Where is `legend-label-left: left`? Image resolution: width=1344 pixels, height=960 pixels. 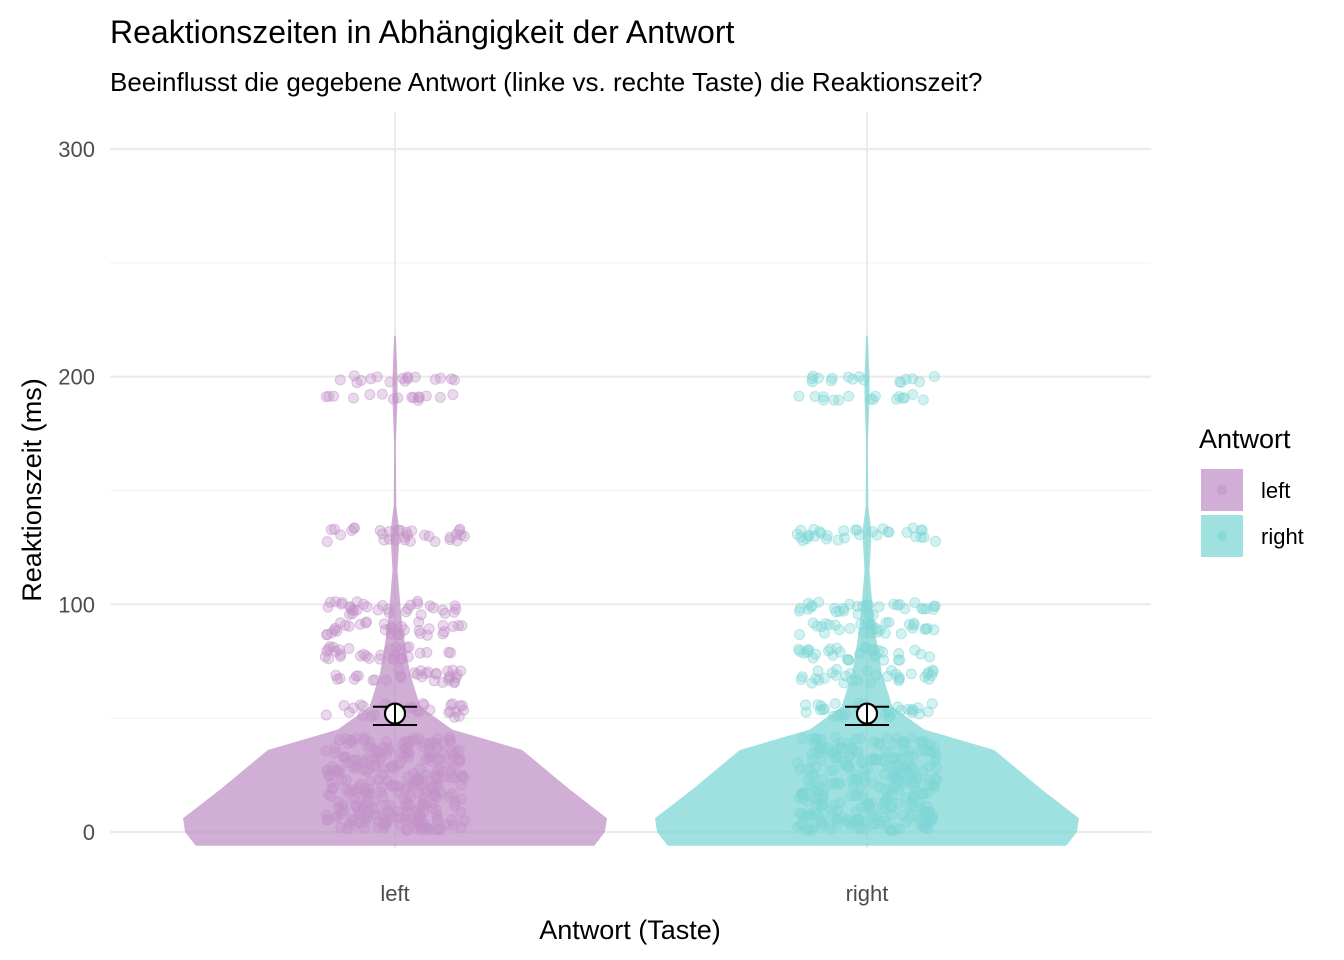 legend-label-left: left is located at coordinates (1275, 490).